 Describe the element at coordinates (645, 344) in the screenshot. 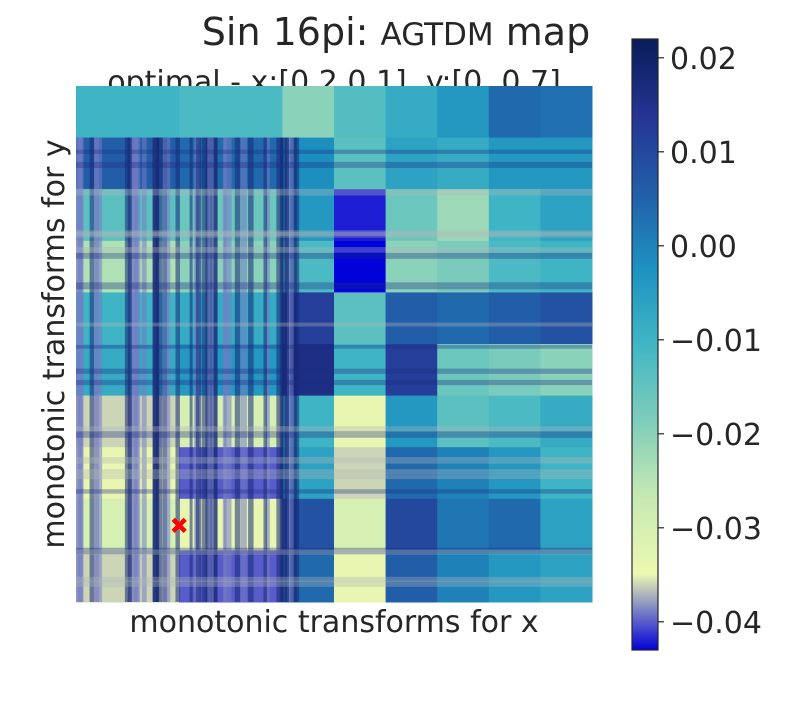

I see `colorbar-gradient` at that location.